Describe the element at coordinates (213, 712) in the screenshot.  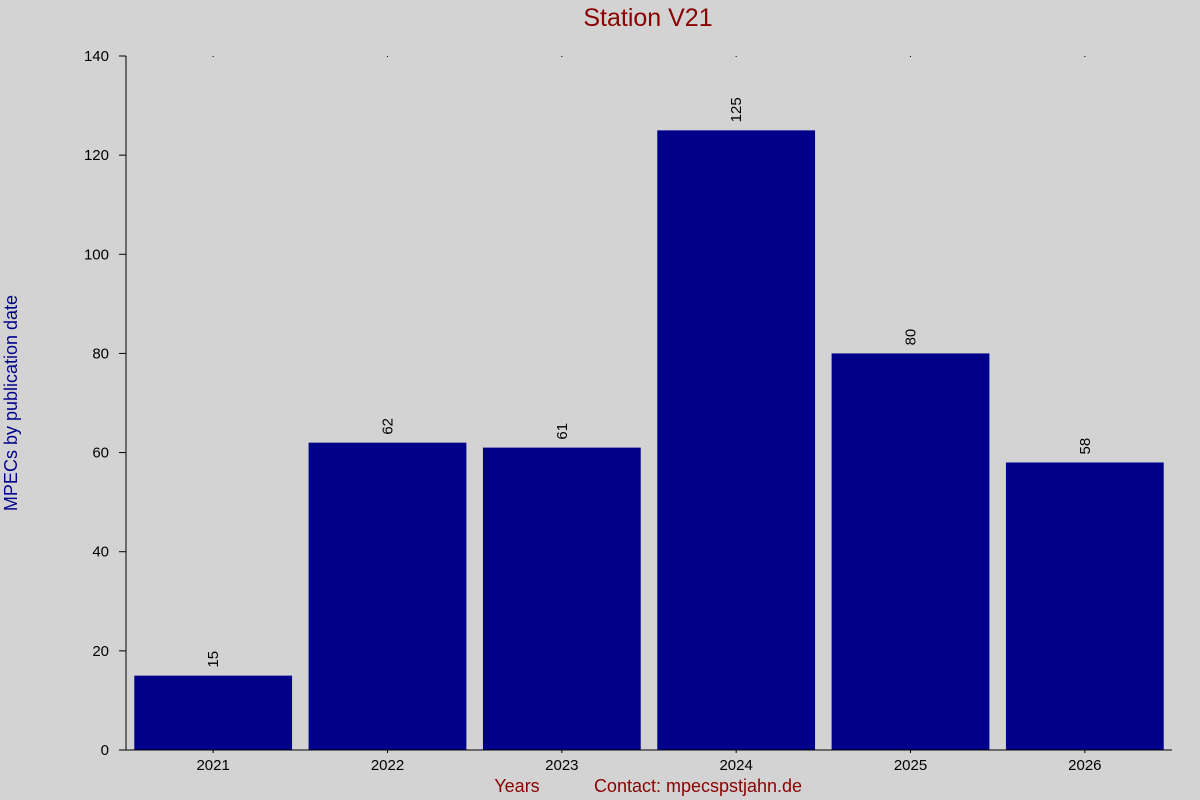
I see `bar-2021` at that location.